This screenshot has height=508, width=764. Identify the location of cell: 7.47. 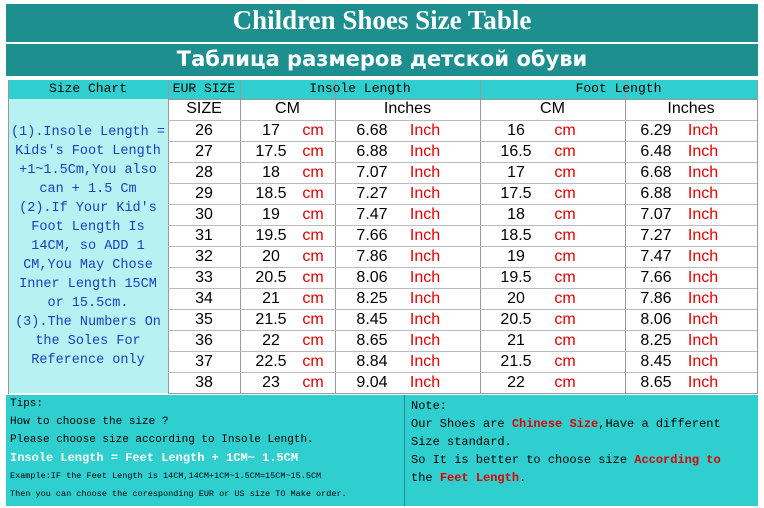
(656, 256).